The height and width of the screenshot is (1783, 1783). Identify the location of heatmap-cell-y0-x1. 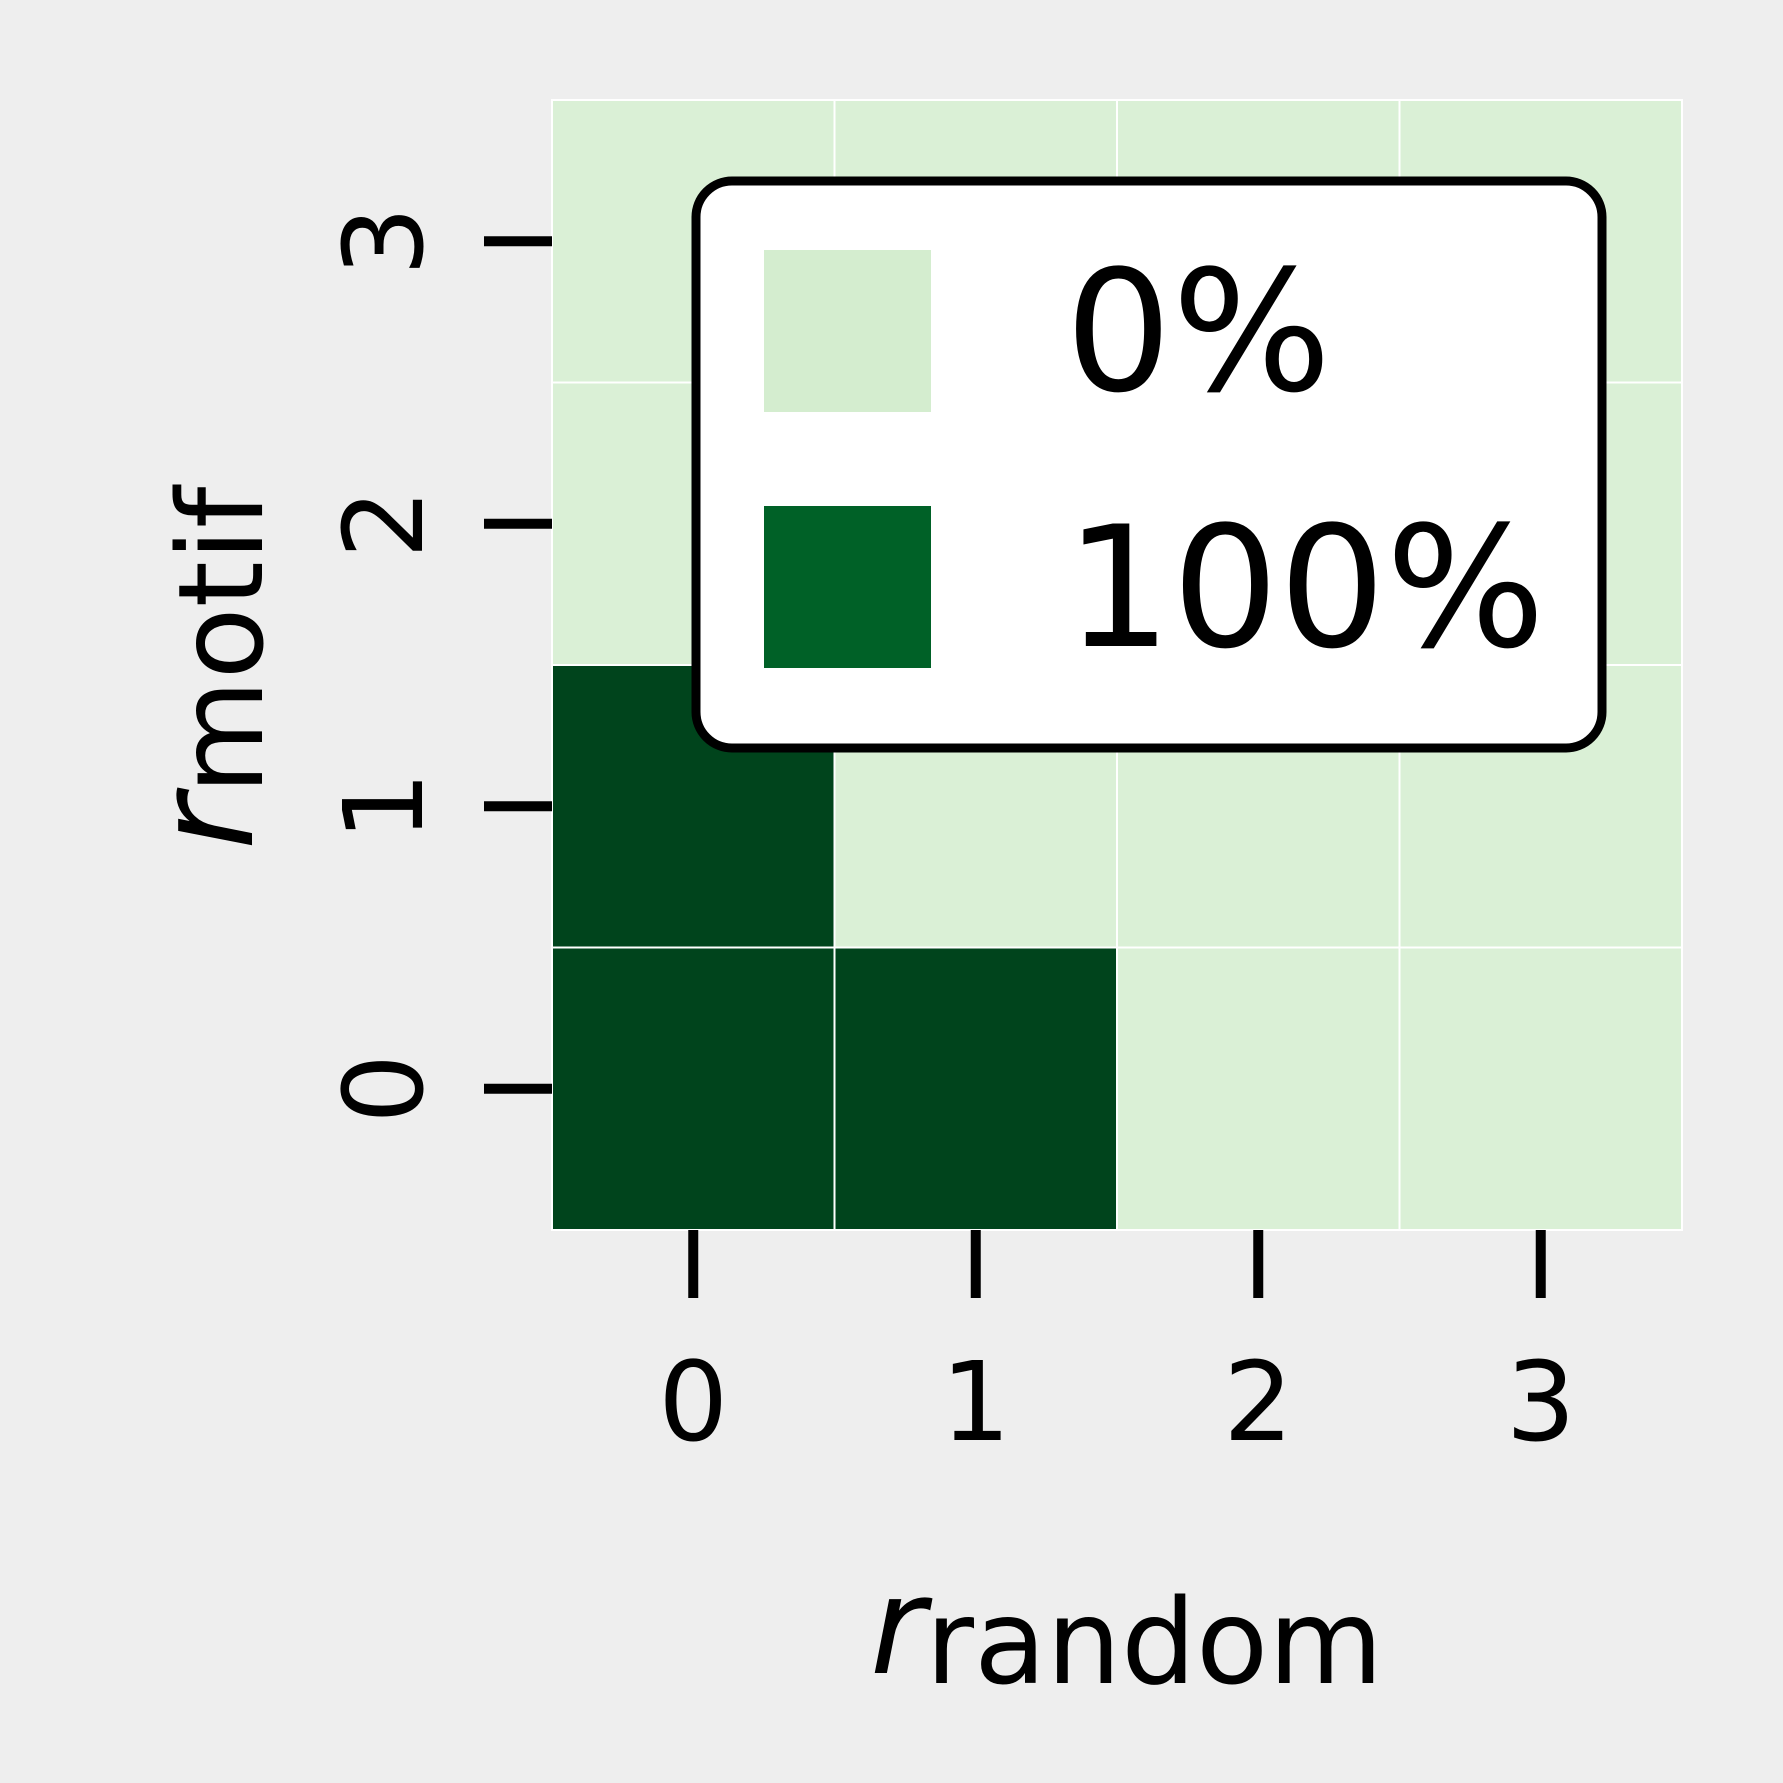
(975, 1088).